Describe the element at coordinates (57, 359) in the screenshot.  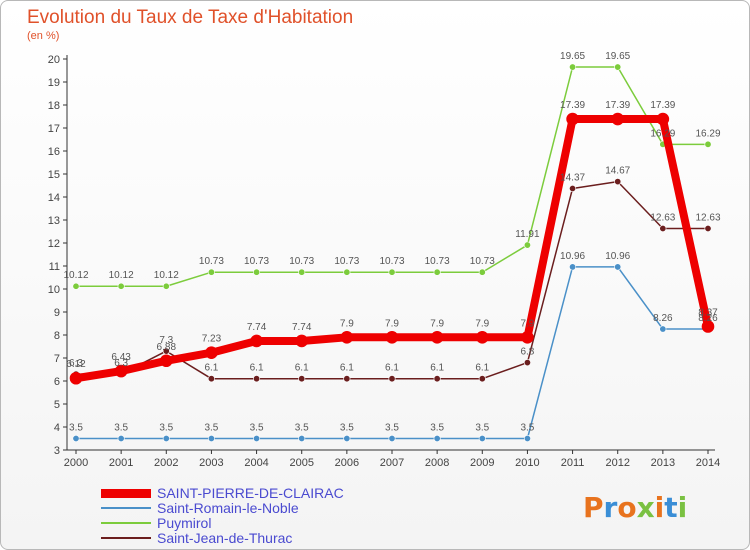
I see `y-tick-label: 7` at that location.